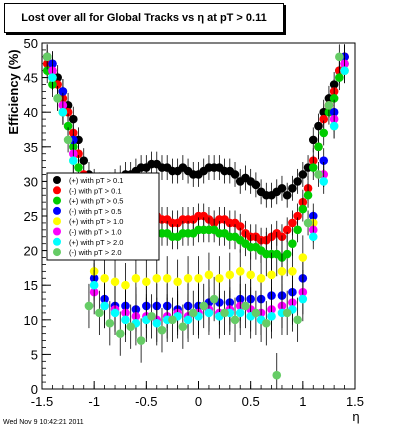  Describe the element at coordinates (43, 422) in the screenshot. I see `timestamp-footer: Wed Nov 9 10:42:21 2011` at that location.